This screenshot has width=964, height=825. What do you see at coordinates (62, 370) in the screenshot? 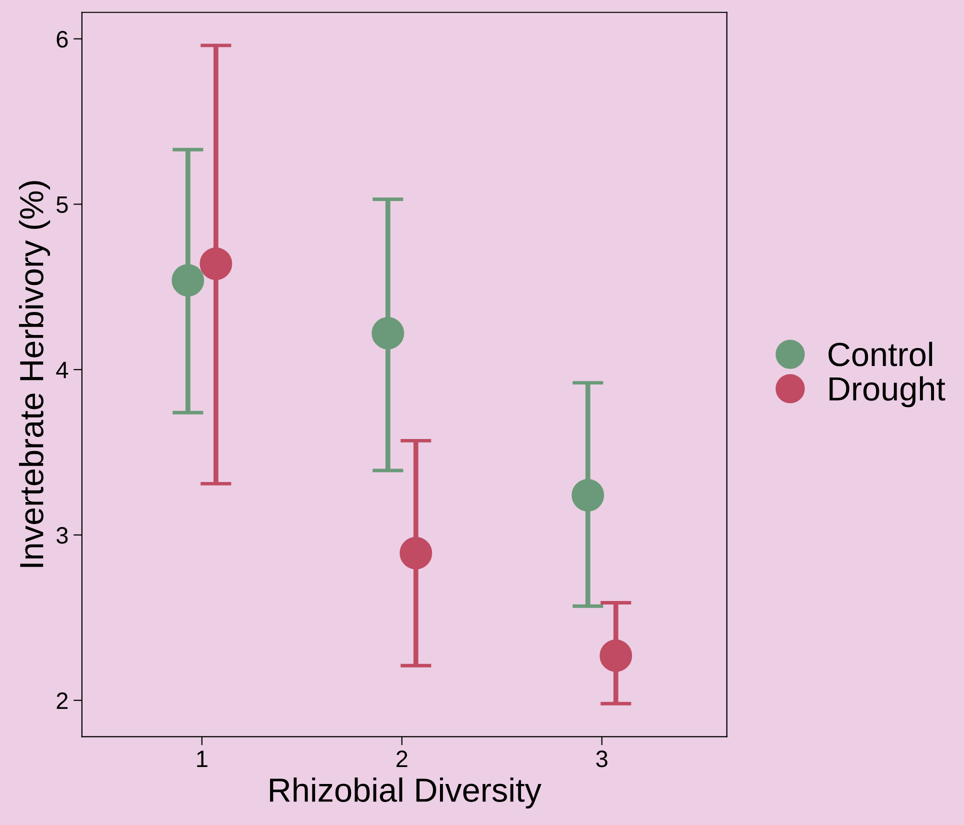
I see `y-tick-label: 4` at bounding box center [62, 370].